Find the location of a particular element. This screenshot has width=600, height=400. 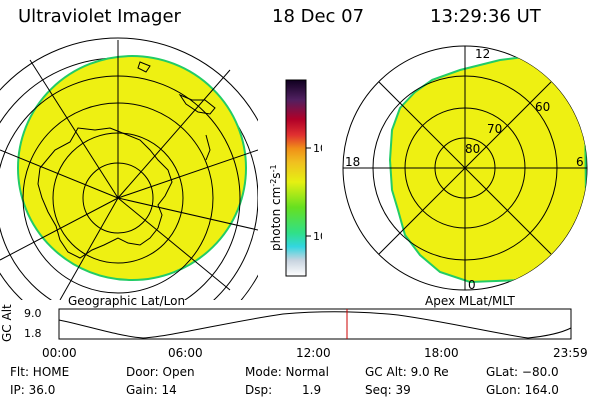

colorbar-tick-100: 100 is located at coordinates (317, 148).